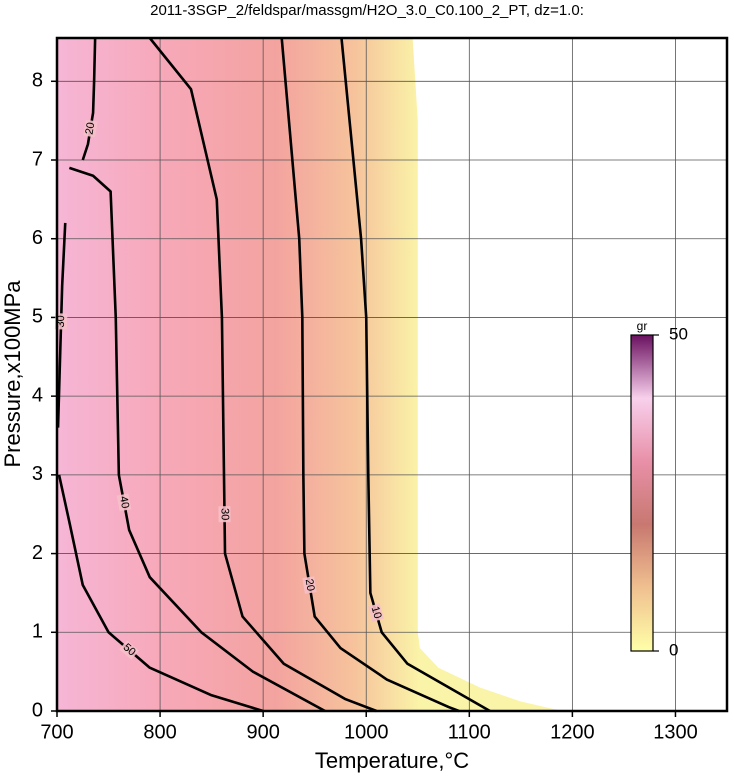 Image resolution: width=734 pixels, height=776 pixels. What do you see at coordinates (37, 710) in the screenshot?
I see `y-tick-label: 0` at bounding box center [37, 710].